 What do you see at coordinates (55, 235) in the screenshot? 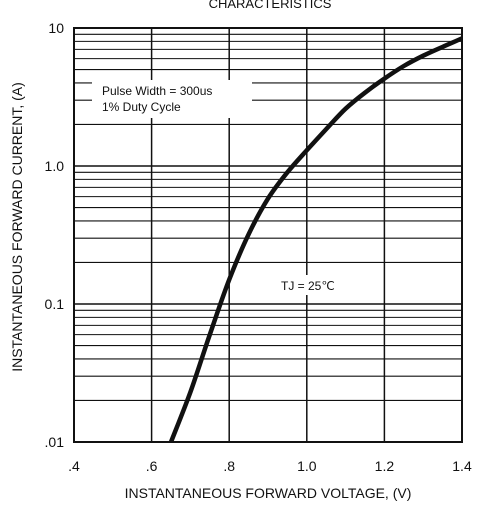
I see `y-tick-labels: .01 0.1 1.0 10` at bounding box center [55, 235].